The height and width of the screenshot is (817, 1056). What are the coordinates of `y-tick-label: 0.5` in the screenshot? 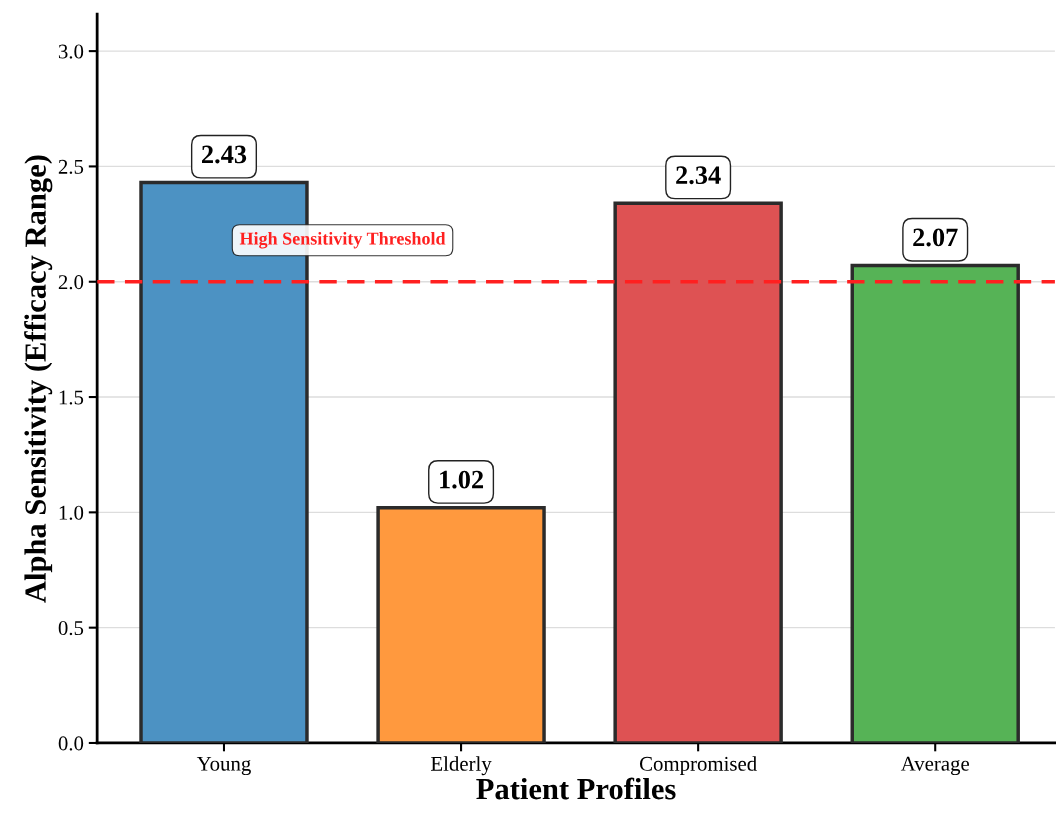 It's located at (71, 628).